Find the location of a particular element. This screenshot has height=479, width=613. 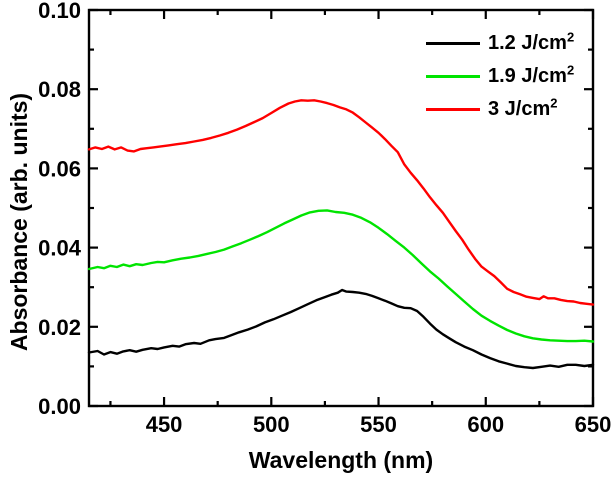

x-tick-label: 650 is located at coordinates (593, 424).